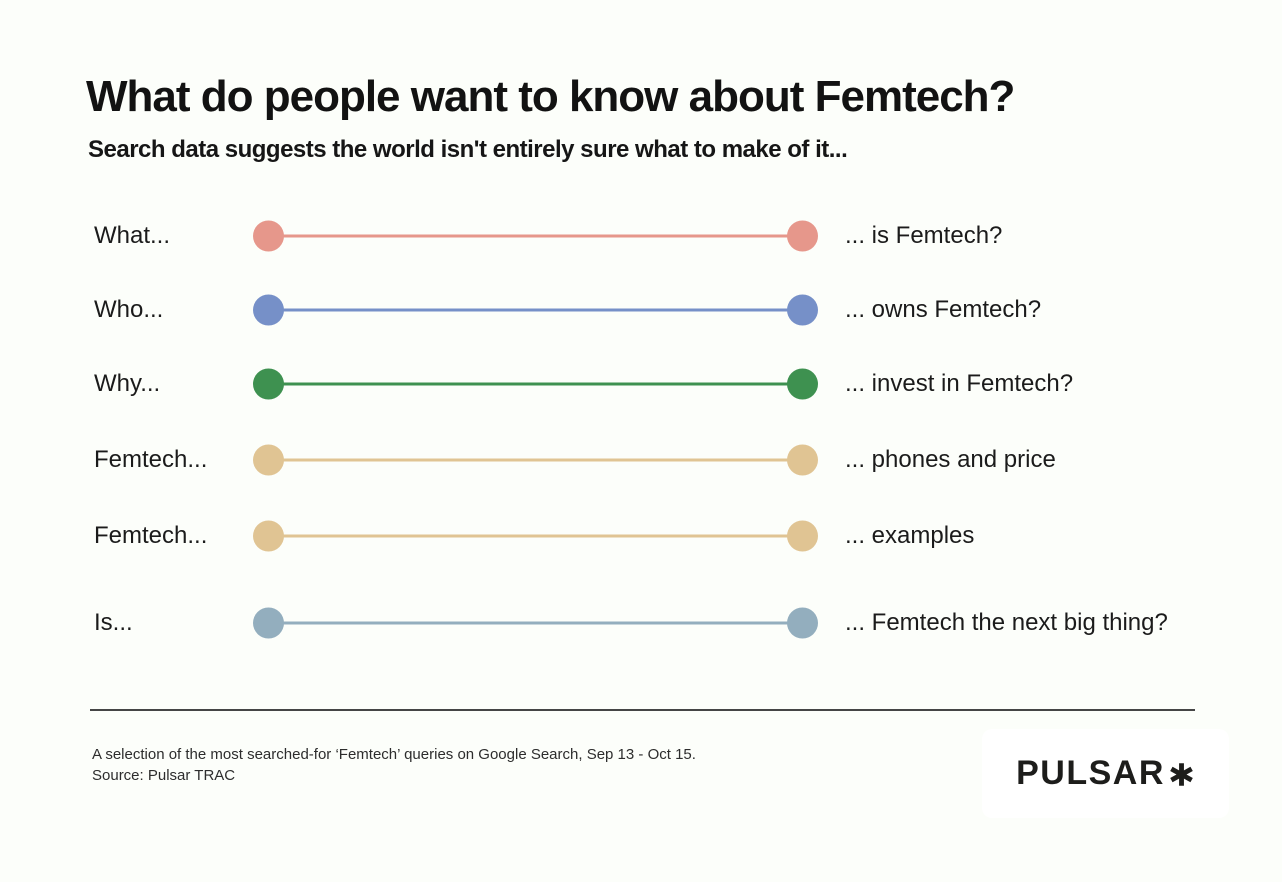  What do you see at coordinates (950, 459) in the screenshot?
I see `query-suffix-label: ... phones and price` at bounding box center [950, 459].